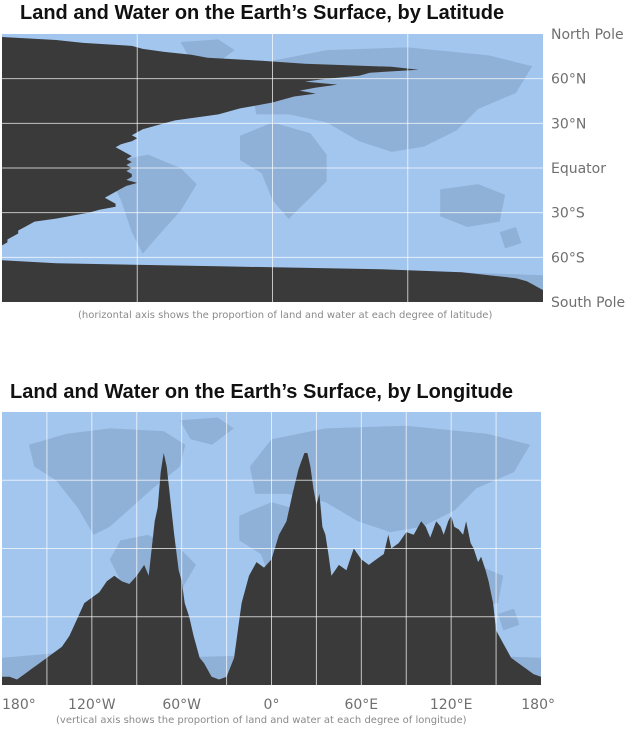 The image size is (635, 739). I want to click on y-tick-label: South Pole, so click(588, 303).